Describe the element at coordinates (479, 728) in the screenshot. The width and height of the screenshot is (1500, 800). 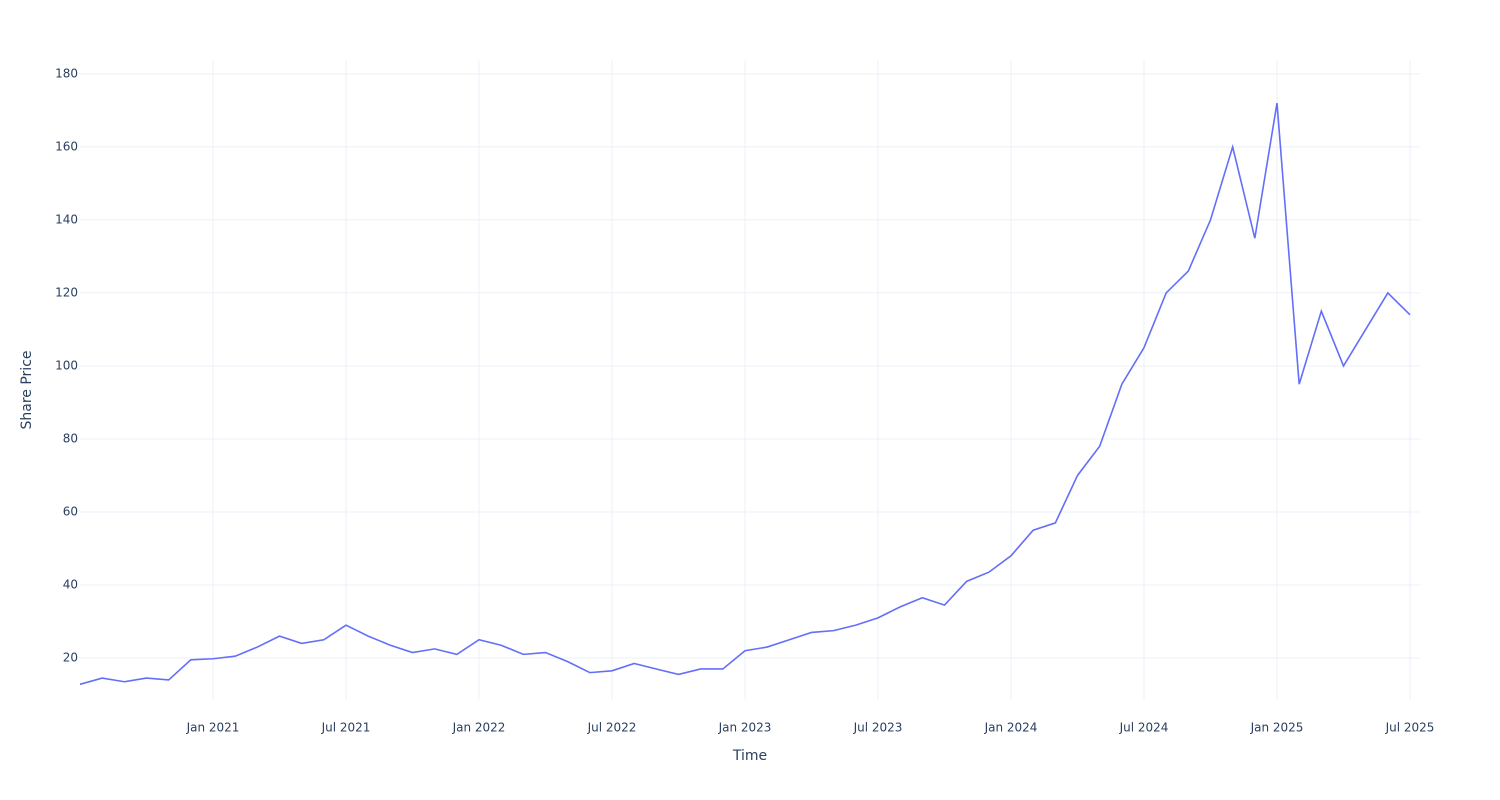
I see `x-tick-label: Jan 2022` at that location.